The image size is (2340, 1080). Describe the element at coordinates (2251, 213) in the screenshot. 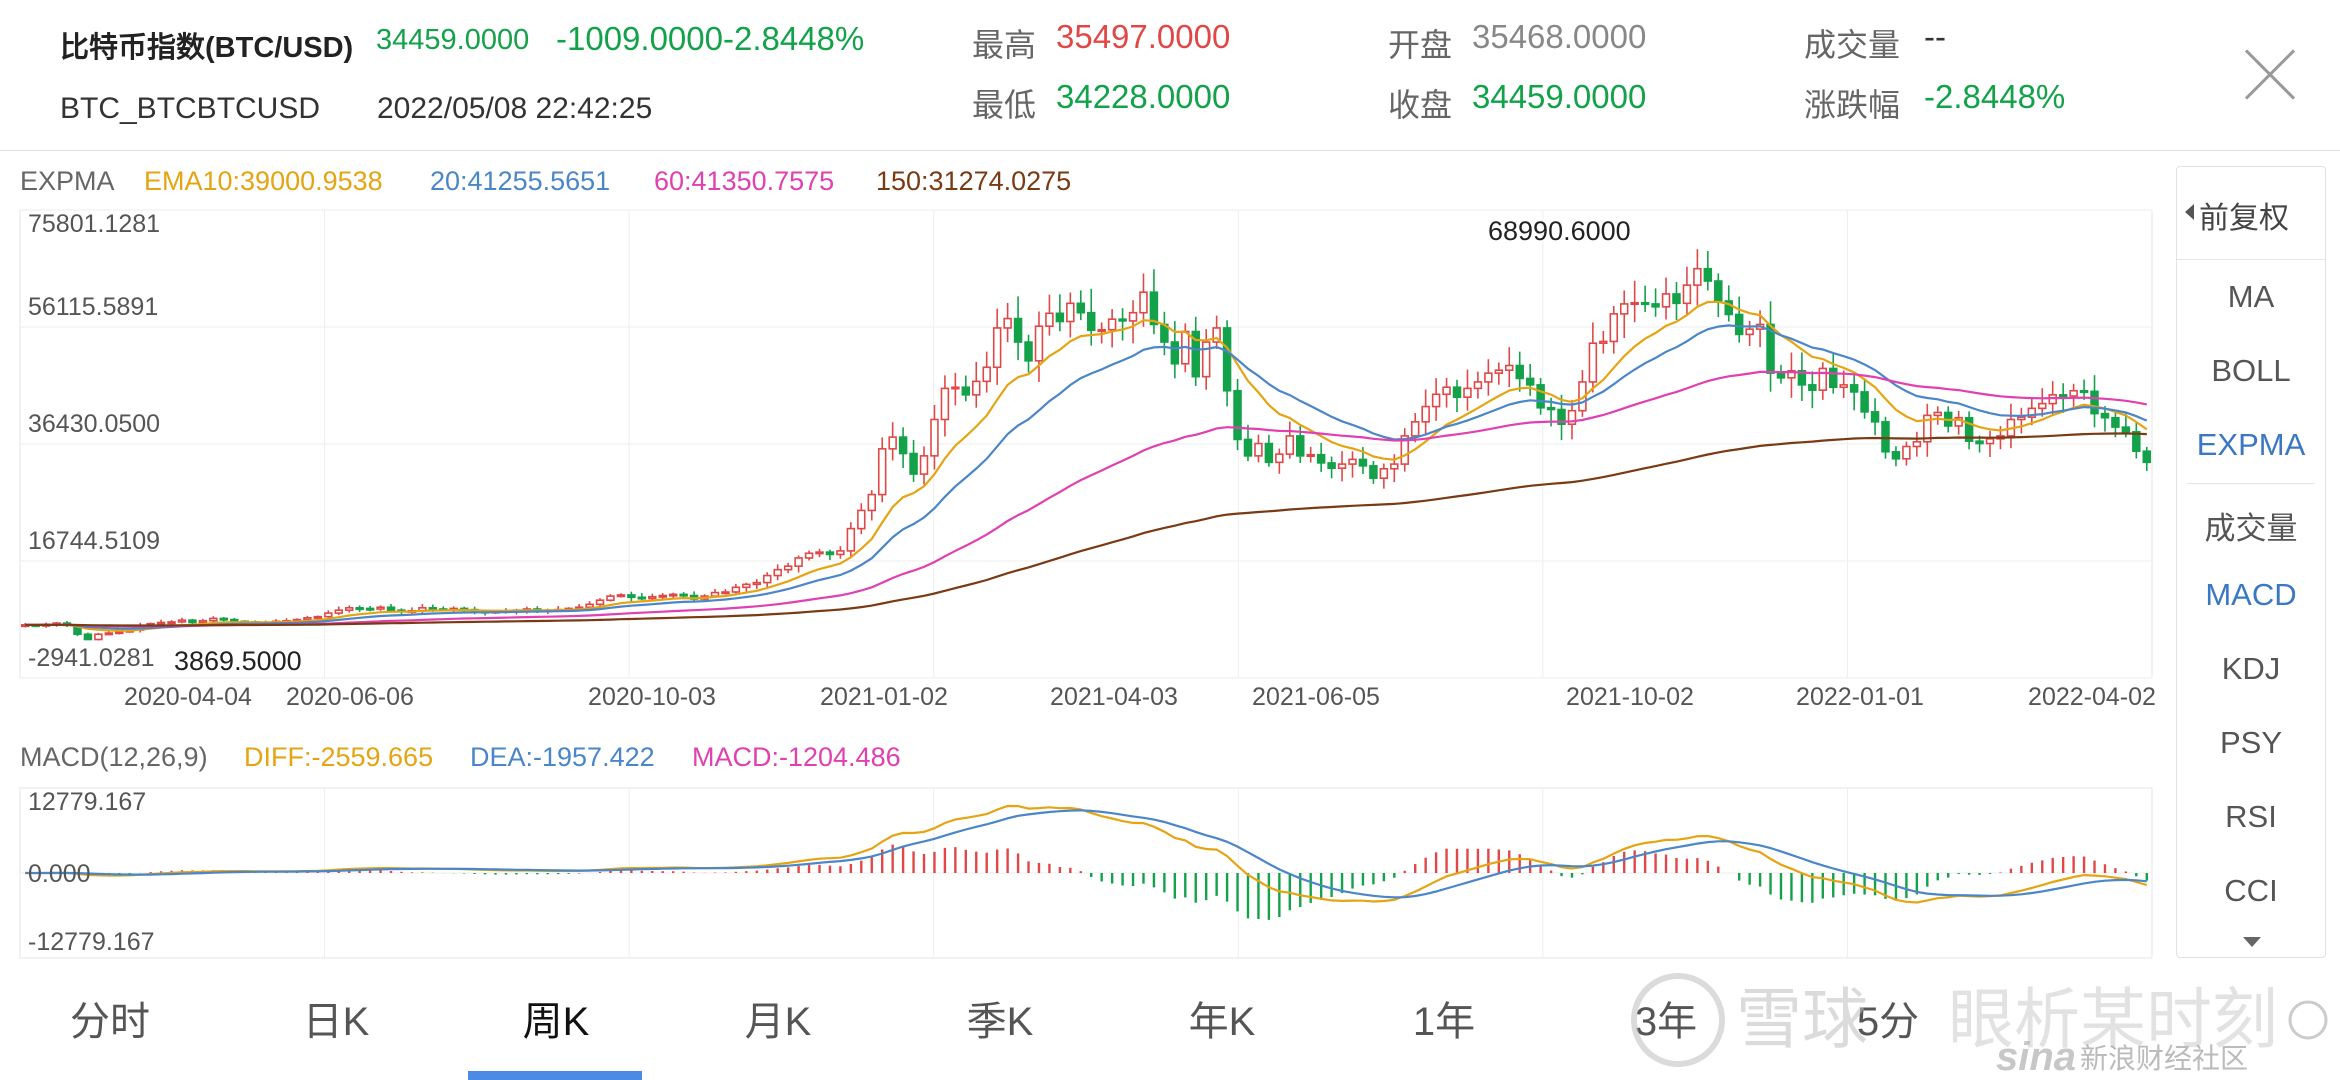

I see `adjust-toggle: 前复权` at that location.